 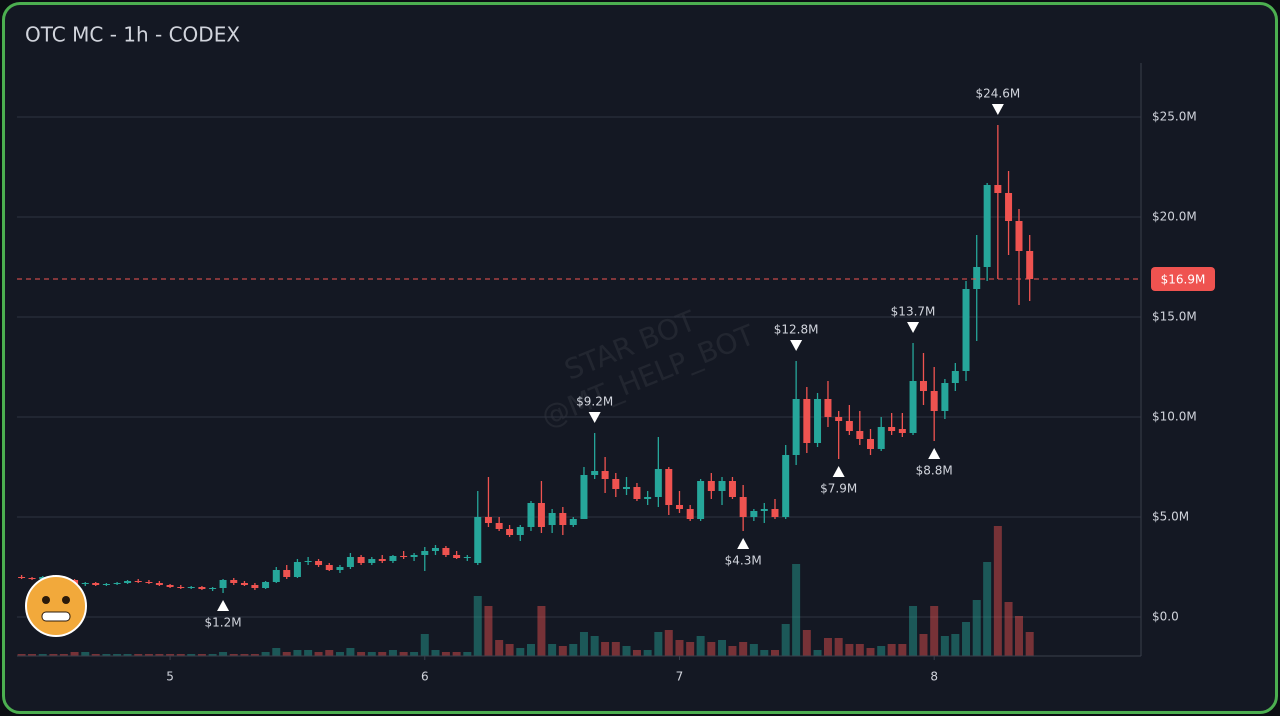 What do you see at coordinates (796, 330) in the screenshot?
I see `annotation-label: $12.8M` at bounding box center [796, 330].